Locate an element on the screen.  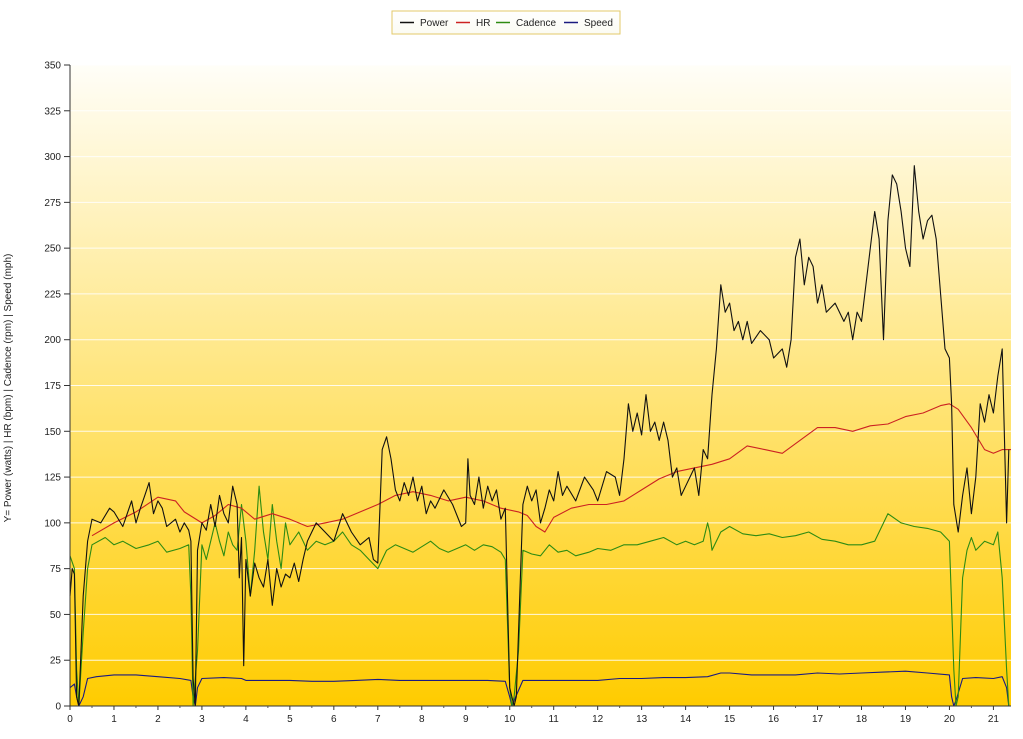
x-tick-label: 0 is located at coordinates (70, 719).